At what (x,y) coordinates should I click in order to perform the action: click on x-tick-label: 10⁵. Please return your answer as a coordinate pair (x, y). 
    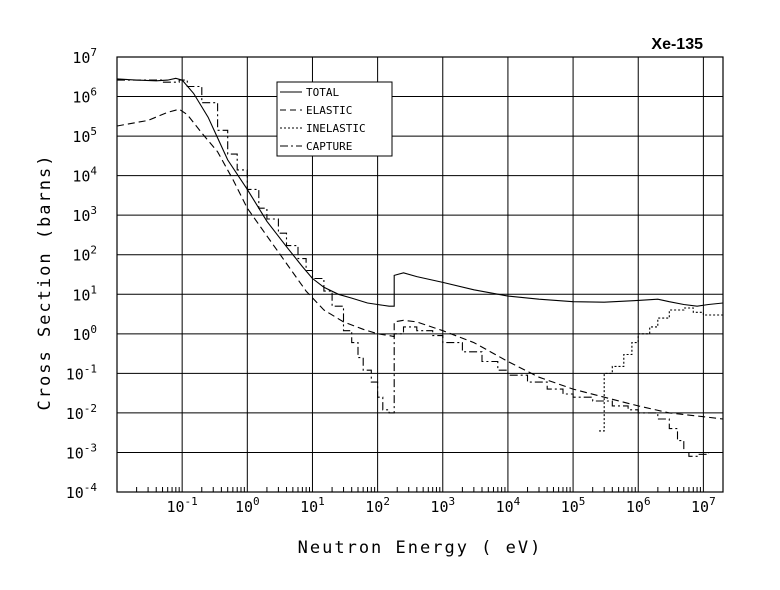
    Looking at the image, I should click on (573, 505).